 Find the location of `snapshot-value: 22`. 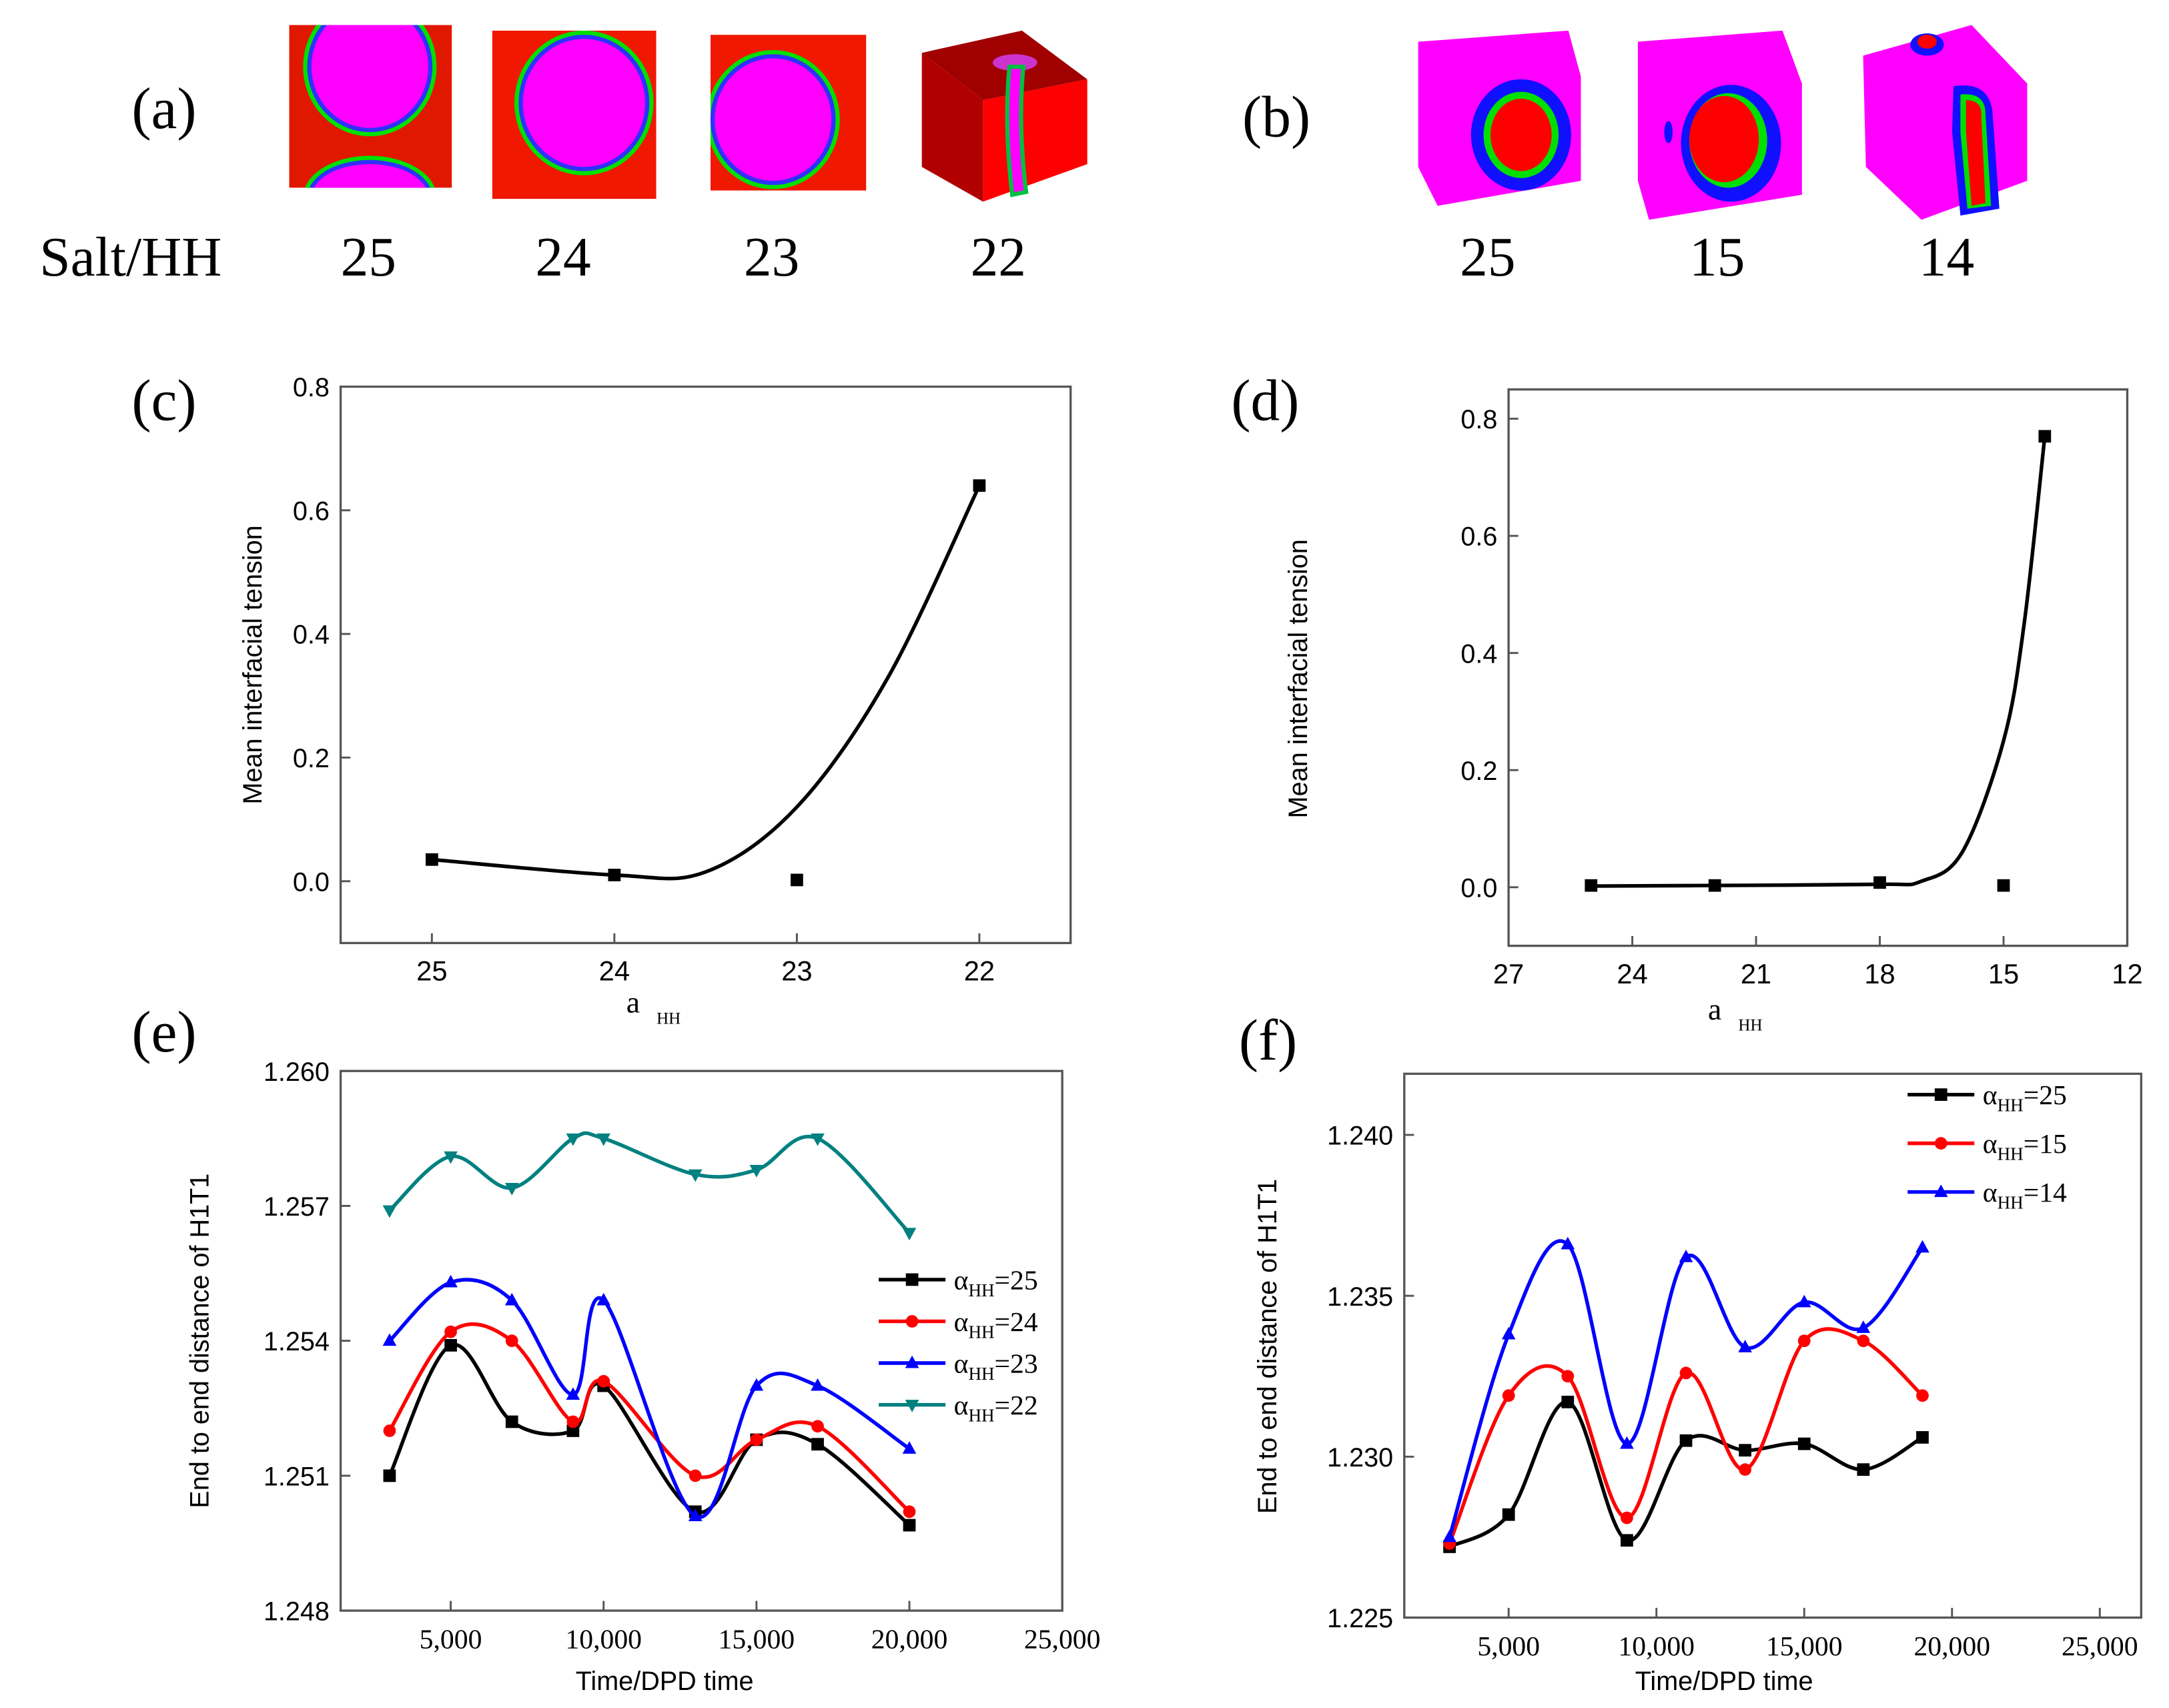

snapshot-value: 22 is located at coordinates (998, 257).